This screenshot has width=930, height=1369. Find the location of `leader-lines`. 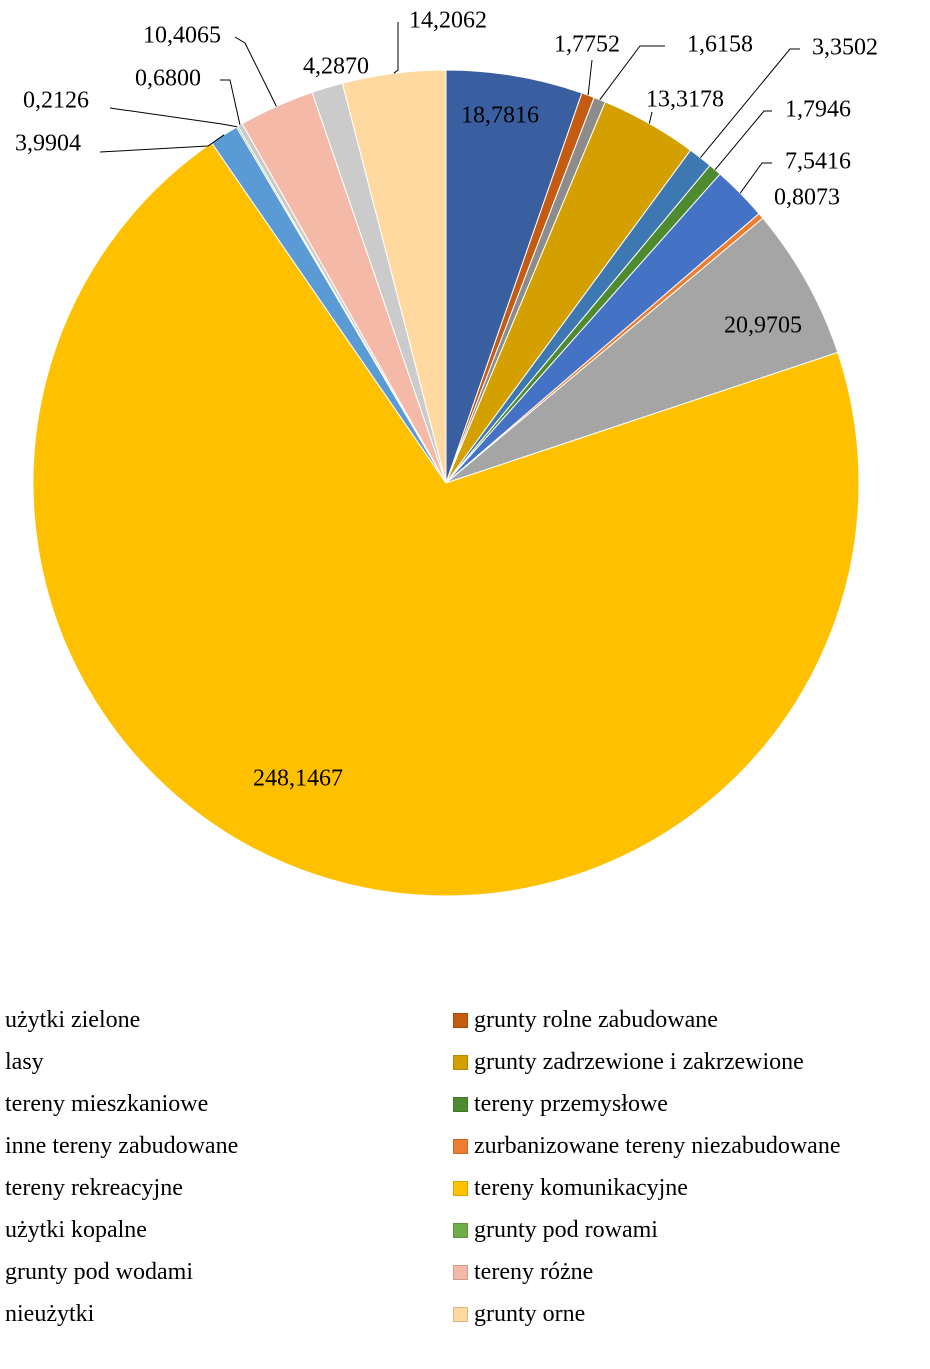

leader-lines is located at coordinates (449, 108).